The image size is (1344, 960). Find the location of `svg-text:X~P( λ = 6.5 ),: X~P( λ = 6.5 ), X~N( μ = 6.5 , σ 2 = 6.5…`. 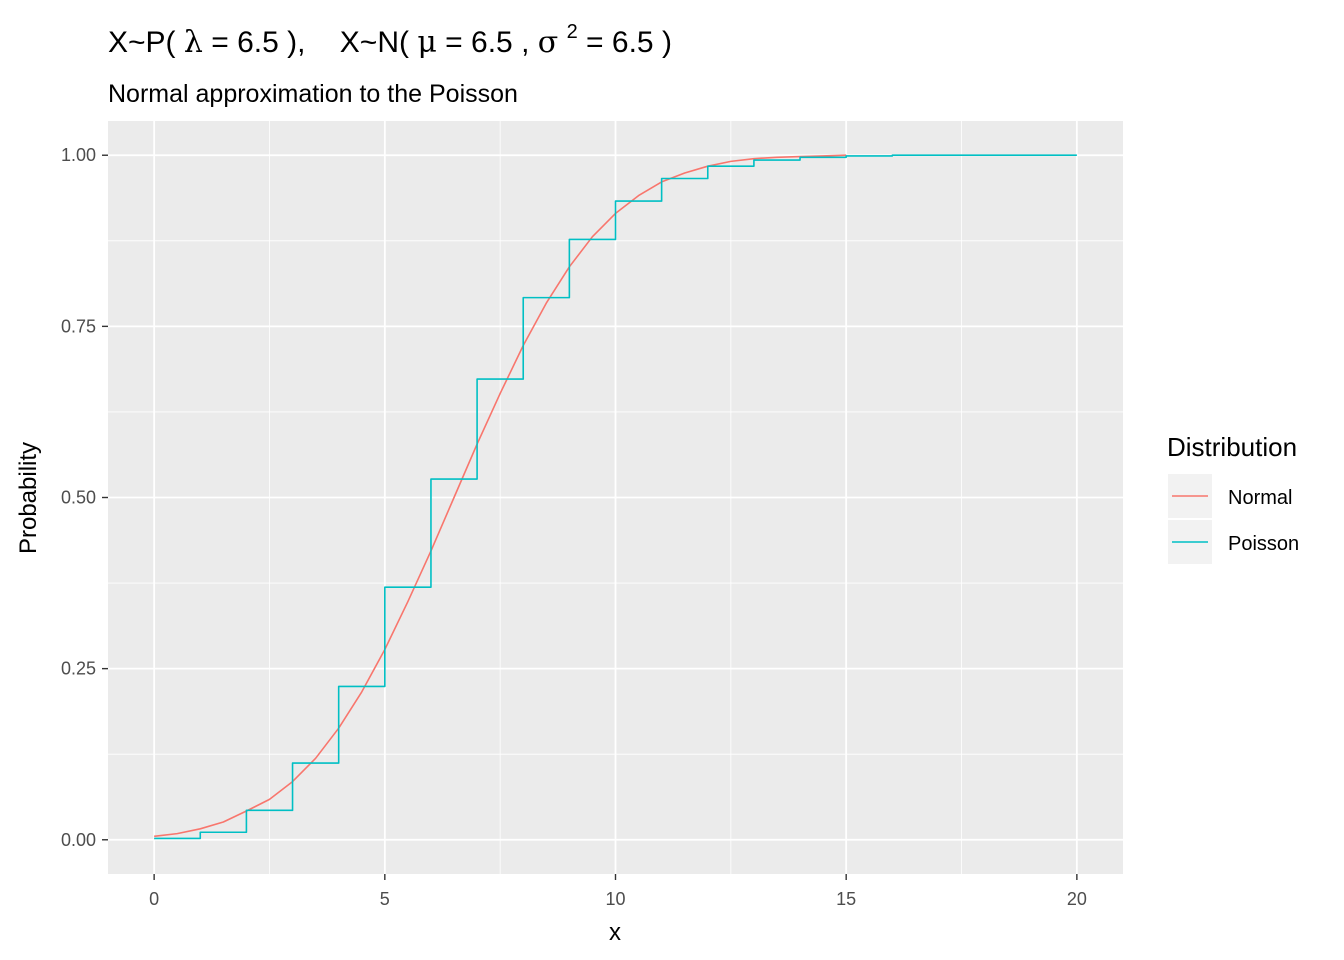

svg-text:X~P( λ = 6.5 ),: X~P( λ = 6.5 ), X~N( μ = 6.5 , σ 2 = 6.5… is located at coordinates (390, 36).